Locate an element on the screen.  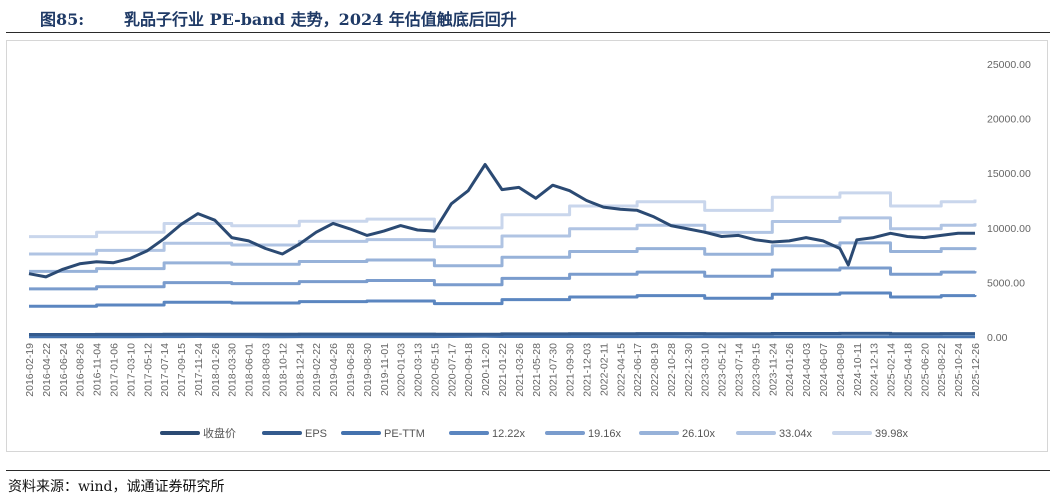
legend-label-3: 12.22x is located at coordinates (509, 434).